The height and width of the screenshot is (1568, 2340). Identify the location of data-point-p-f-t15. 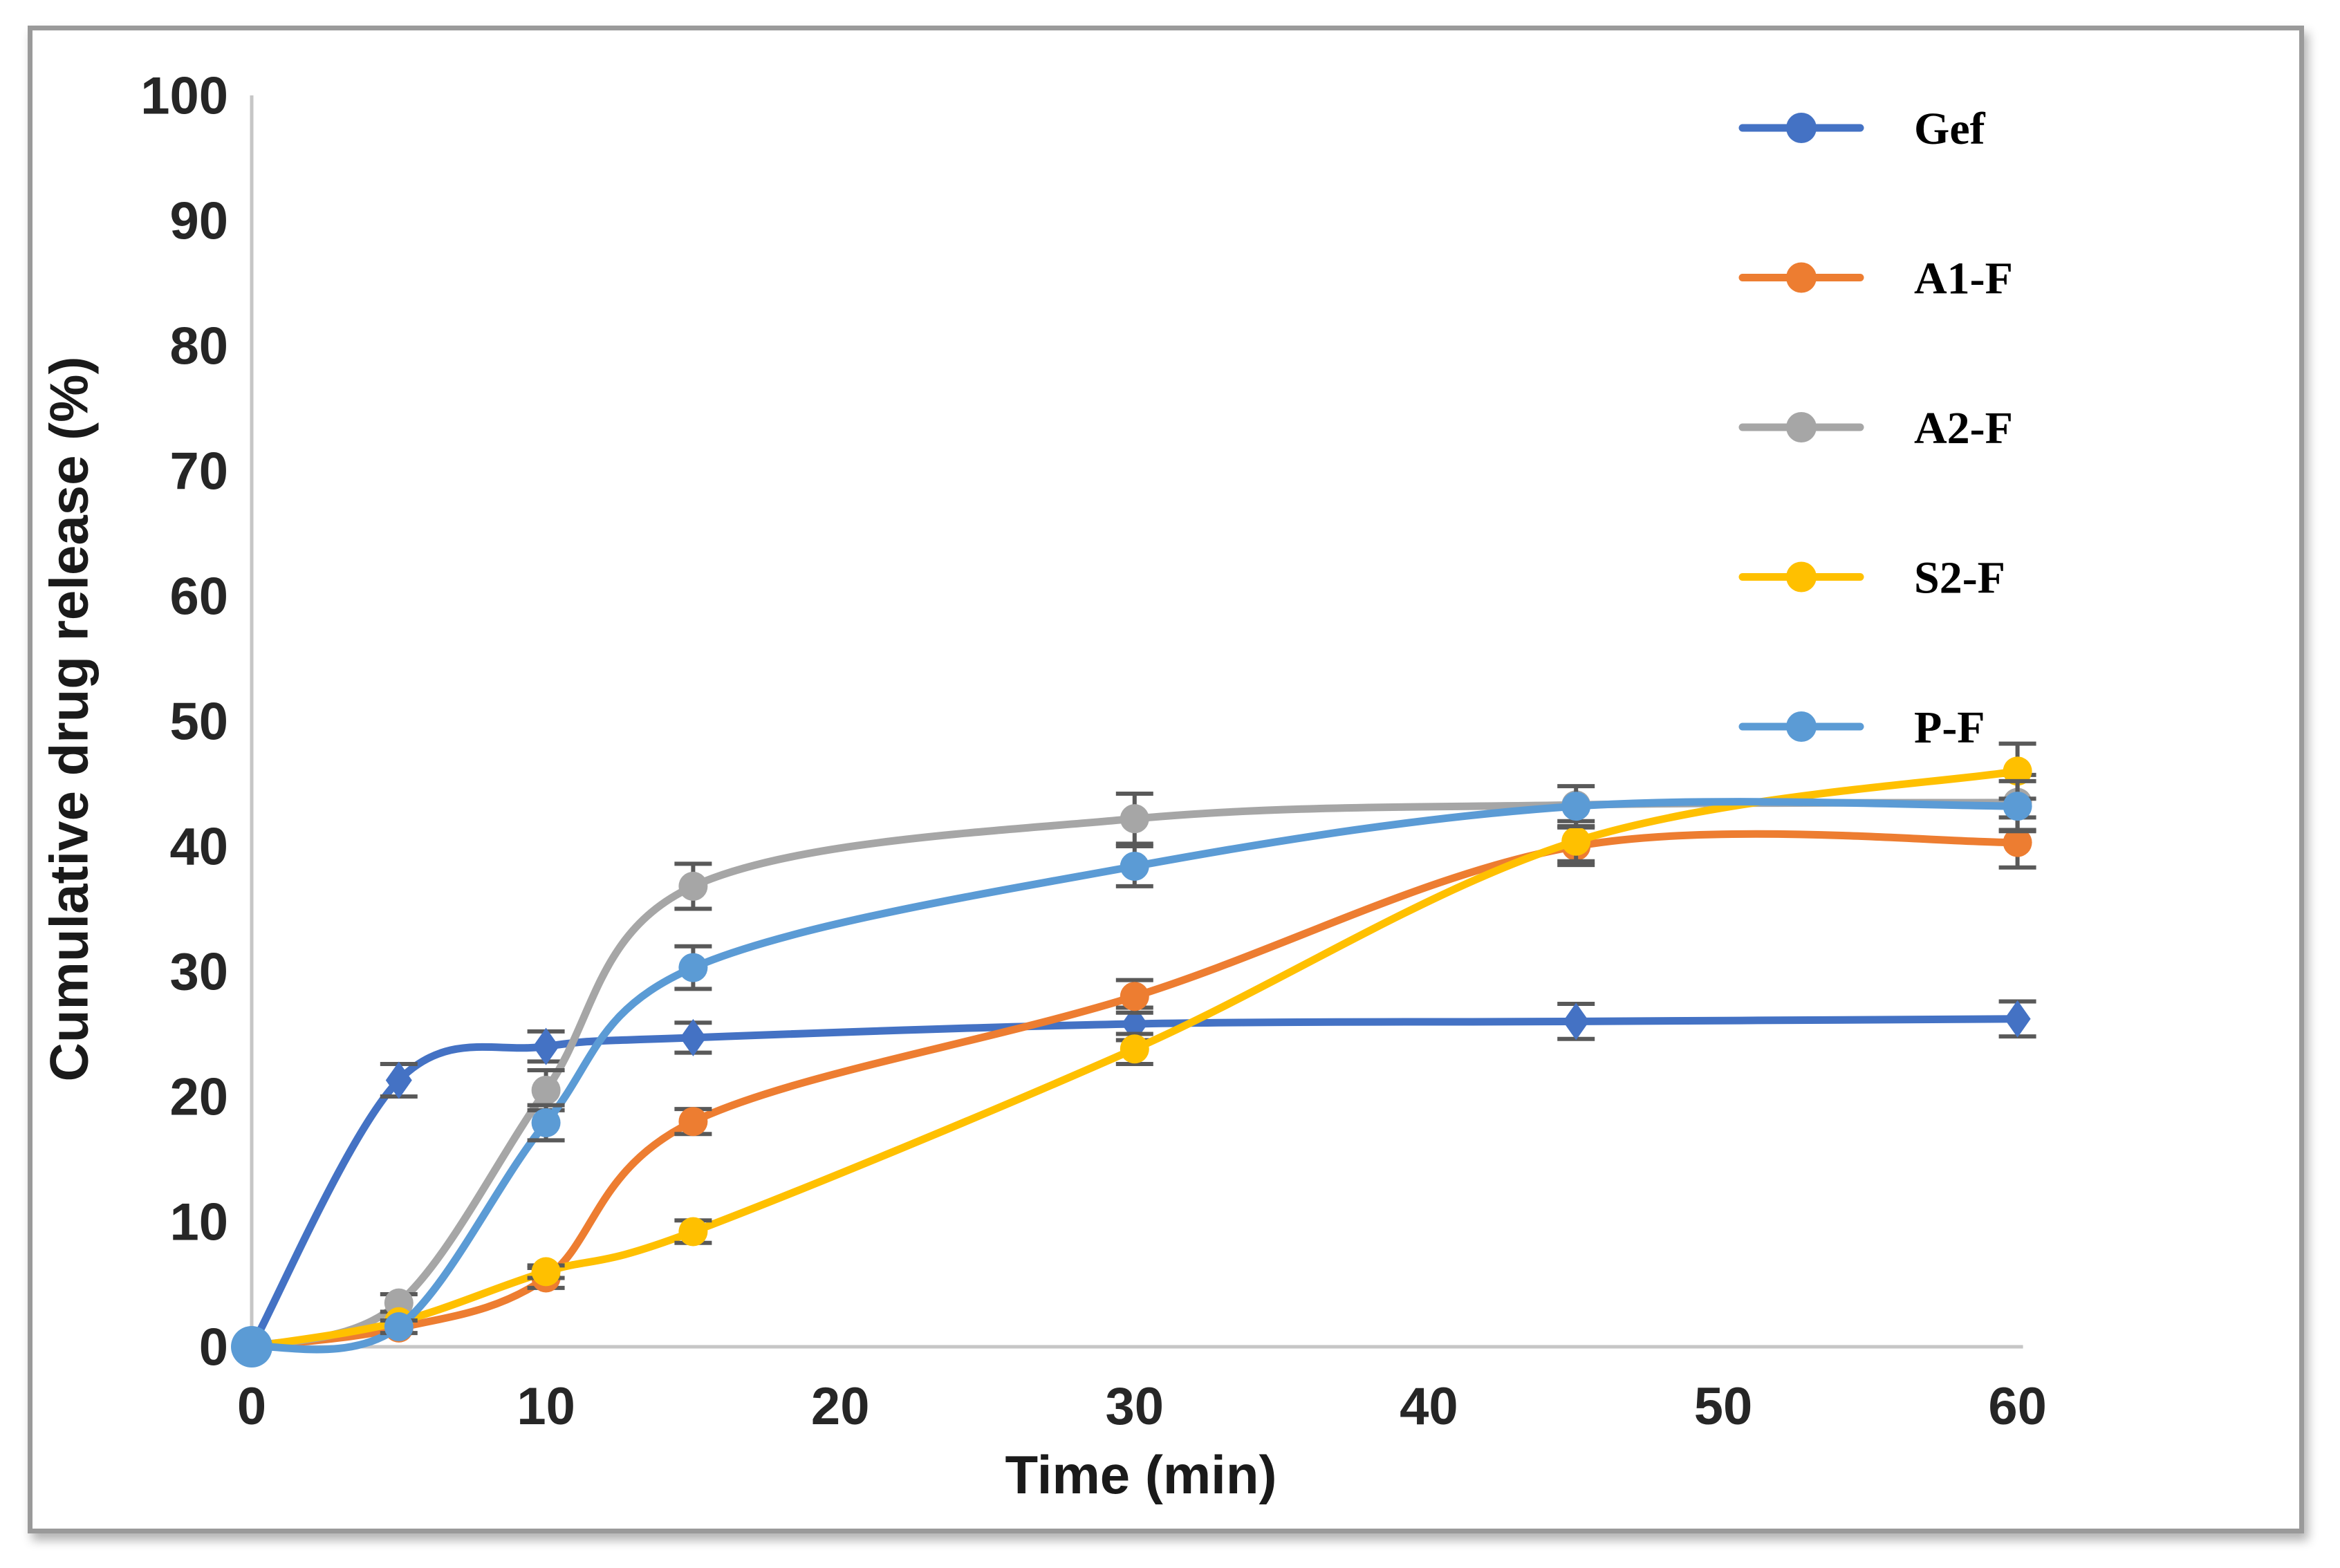
(693, 967).